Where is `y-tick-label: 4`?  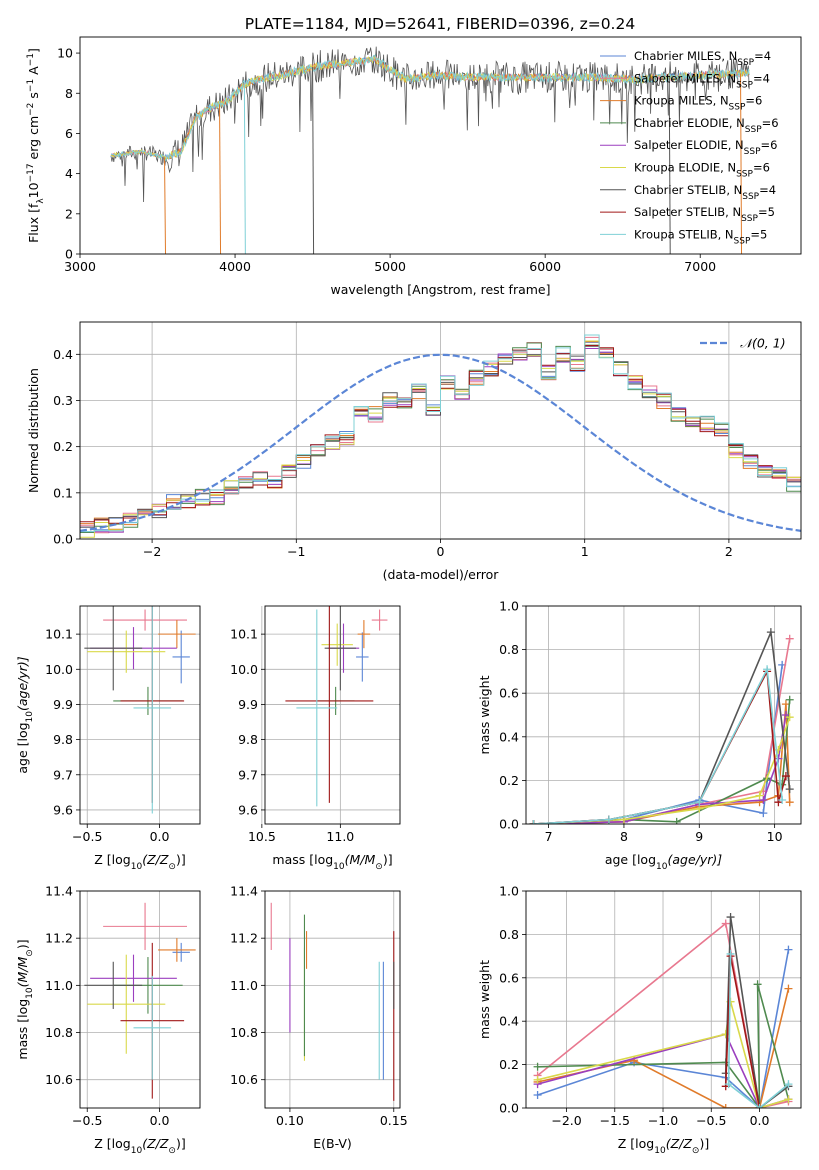 y-tick-label: 4 is located at coordinates (69, 173).